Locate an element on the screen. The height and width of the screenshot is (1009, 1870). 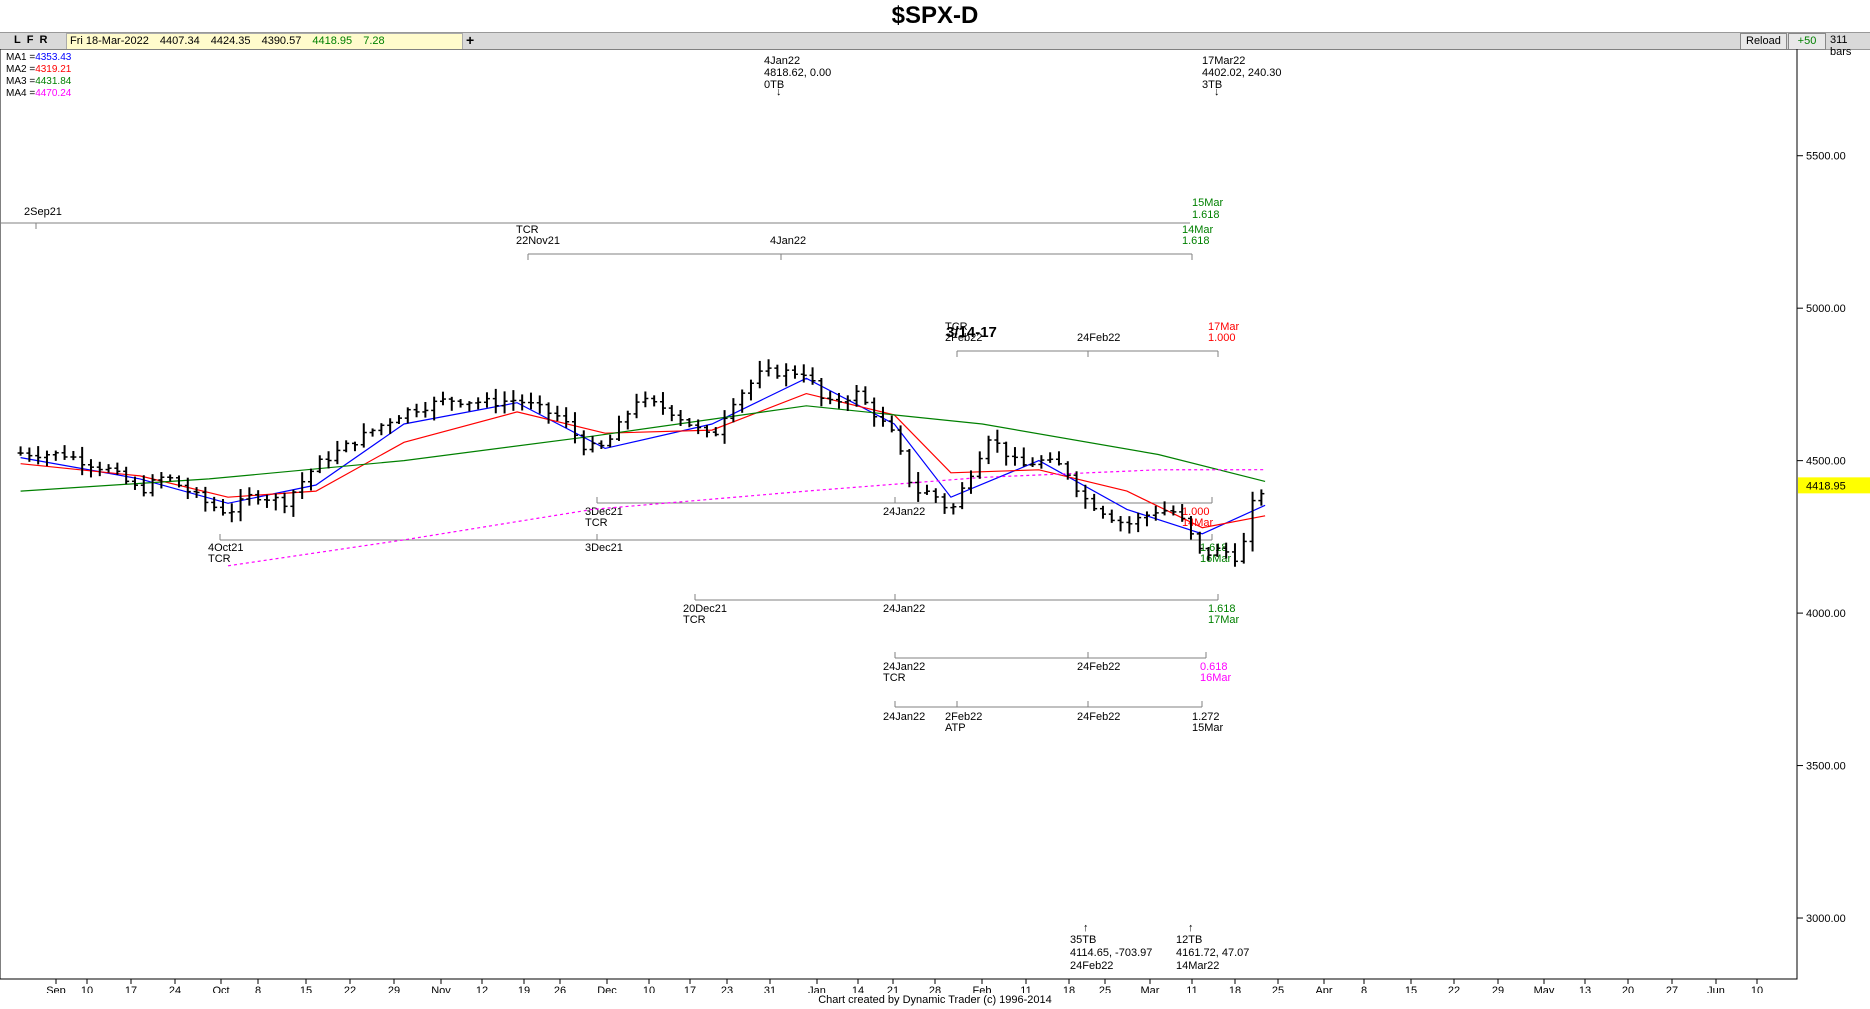
projection-end-label: 1.000 is located at coordinates (1196, 512).